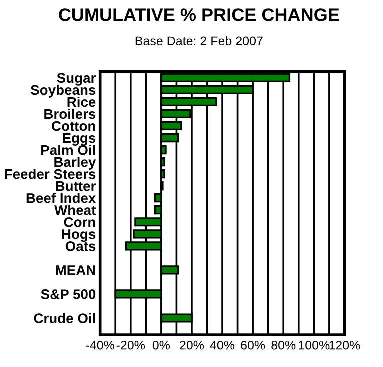 The width and height of the screenshot is (383, 367). What do you see at coordinates (65, 318) in the screenshot?
I see `y-tick-label: Crude Oil` at bounding box center [65, 318].